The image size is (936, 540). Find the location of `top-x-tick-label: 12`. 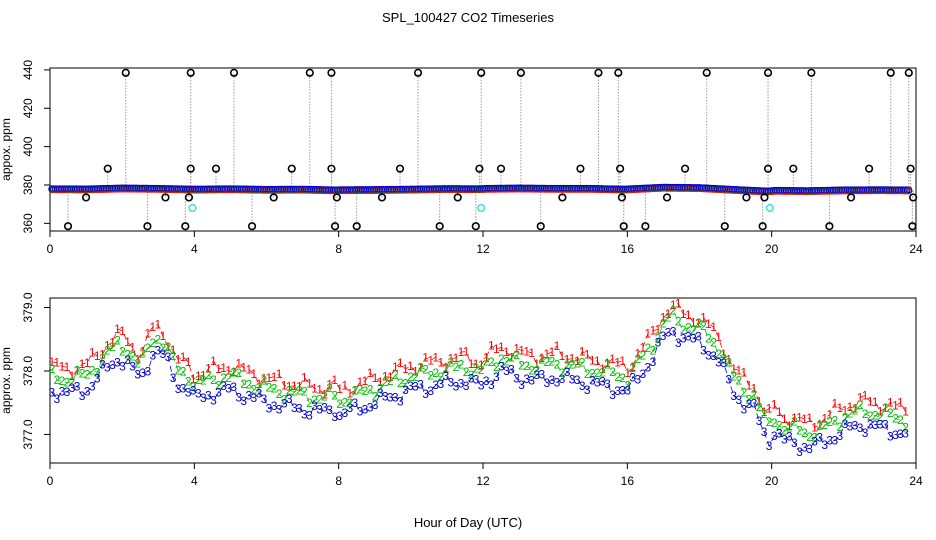

top-x-tick-label: 12 is located at coordinates (483, 249).